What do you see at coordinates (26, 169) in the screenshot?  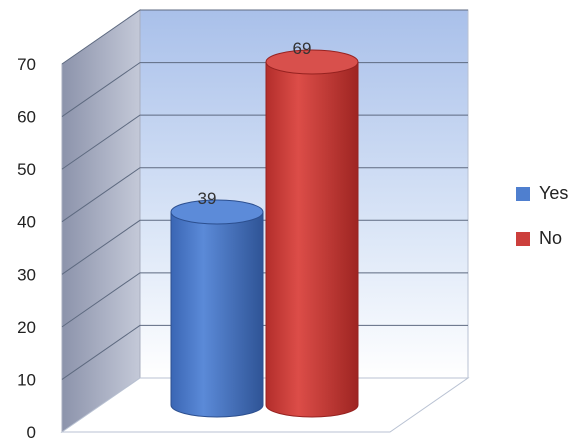 I see `y-tick-label: 50` at bounding box center [26, 169].